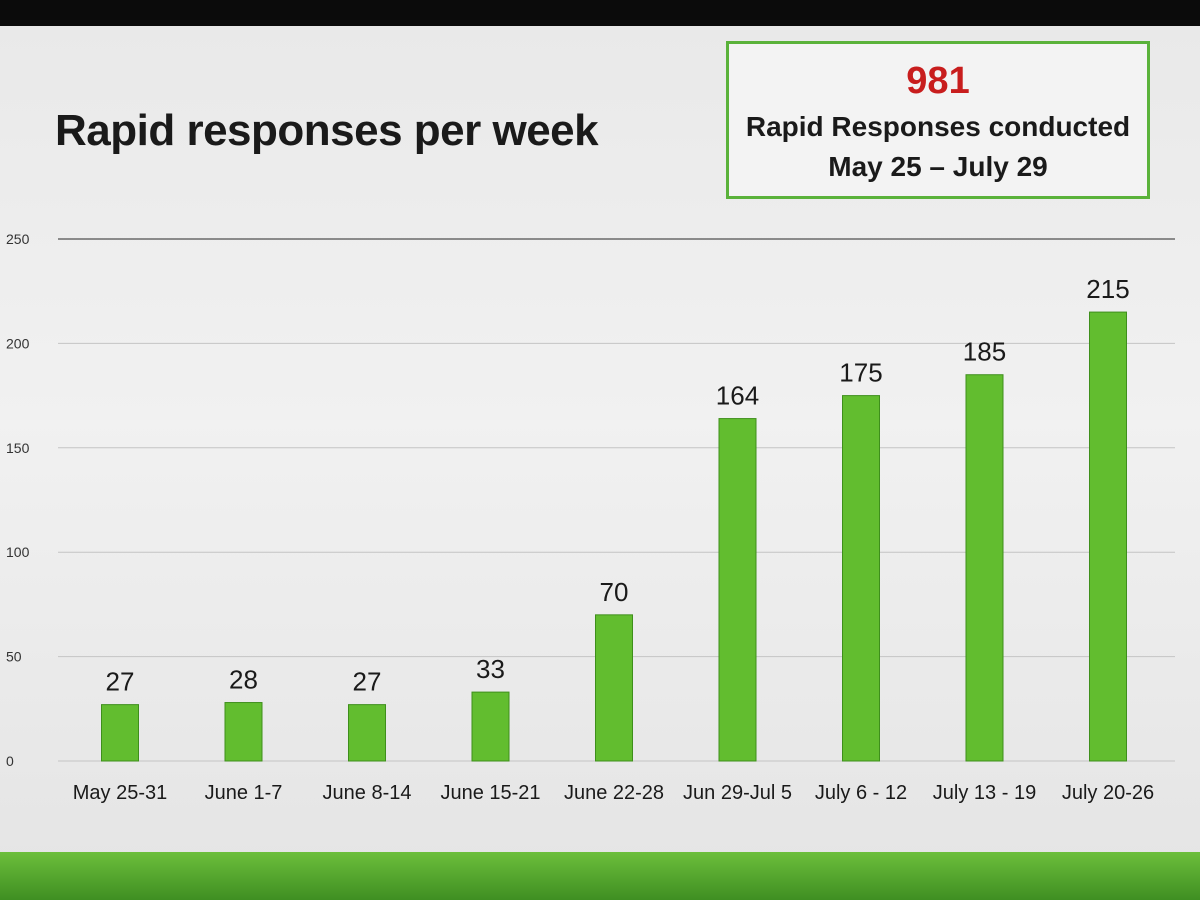 This screenshot has width=1200, height=900. I want to click on y-tick-label: 50, so click(14, 657).